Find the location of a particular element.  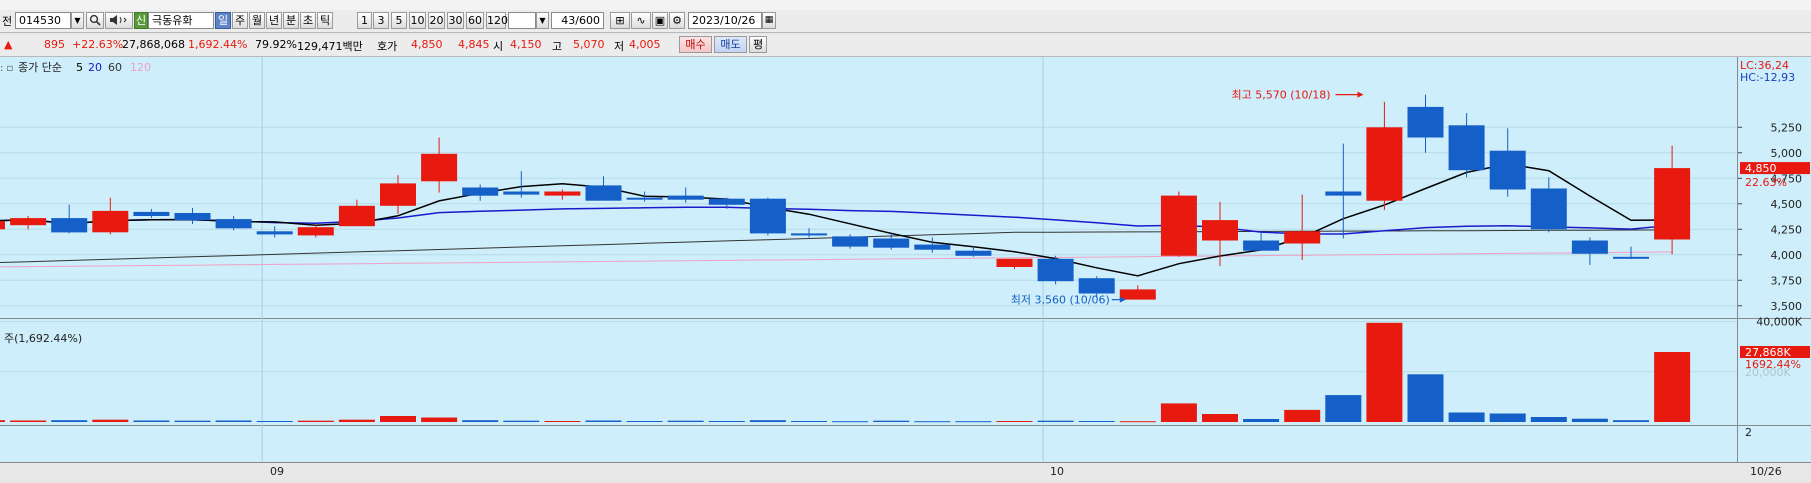

speaker-button is located at coordinates (119, 20).